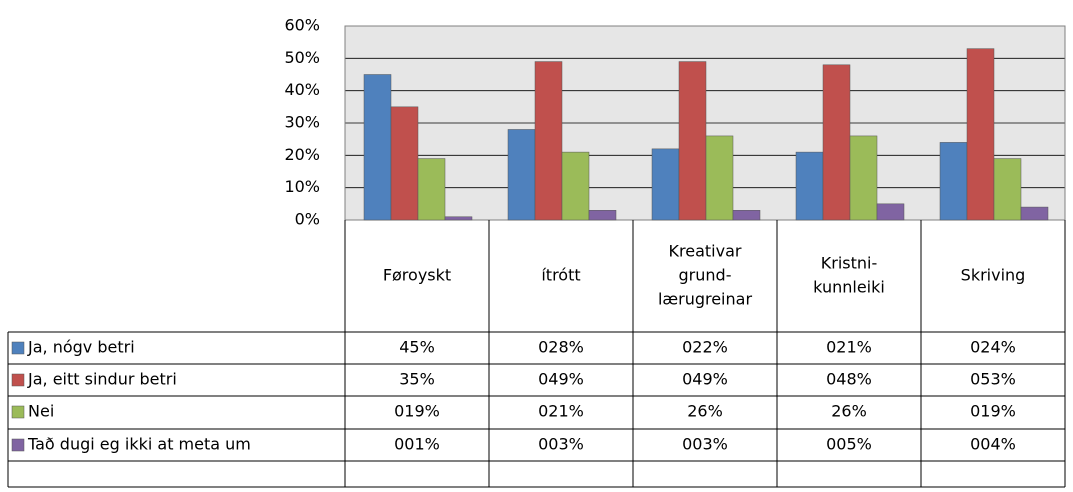 Image resolution: width=1073 pixels, height=492 pixels. Describe the element at coordinates (705, 299) in the screenshot. I see `x-tick-label: lærugreinar` at that location.